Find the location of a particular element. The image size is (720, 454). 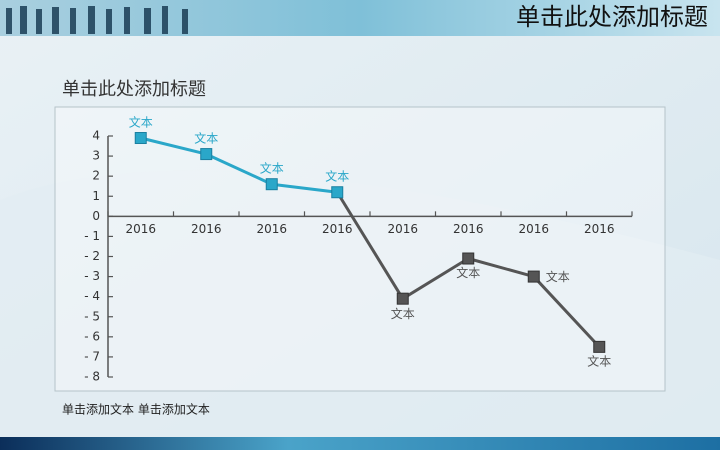

slide-title: 单击此处添加标题 is located at coordinates (612, 17).